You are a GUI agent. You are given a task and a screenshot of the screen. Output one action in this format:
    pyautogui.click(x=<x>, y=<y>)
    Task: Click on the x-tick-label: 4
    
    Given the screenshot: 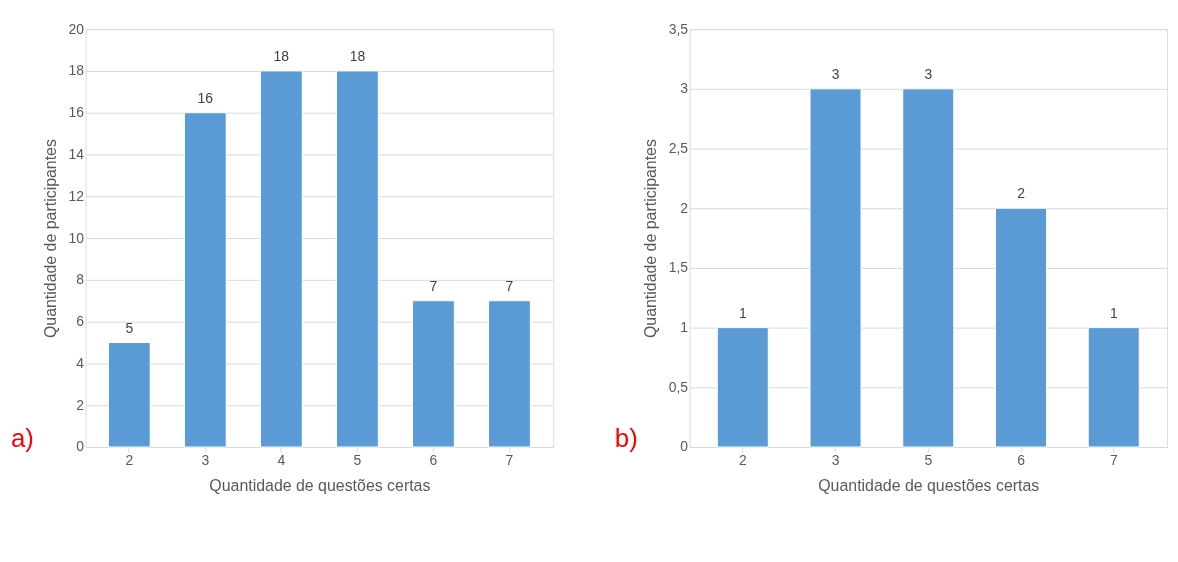 What is the action you would take?
    pyautogui.click(x=281, y=460)
    